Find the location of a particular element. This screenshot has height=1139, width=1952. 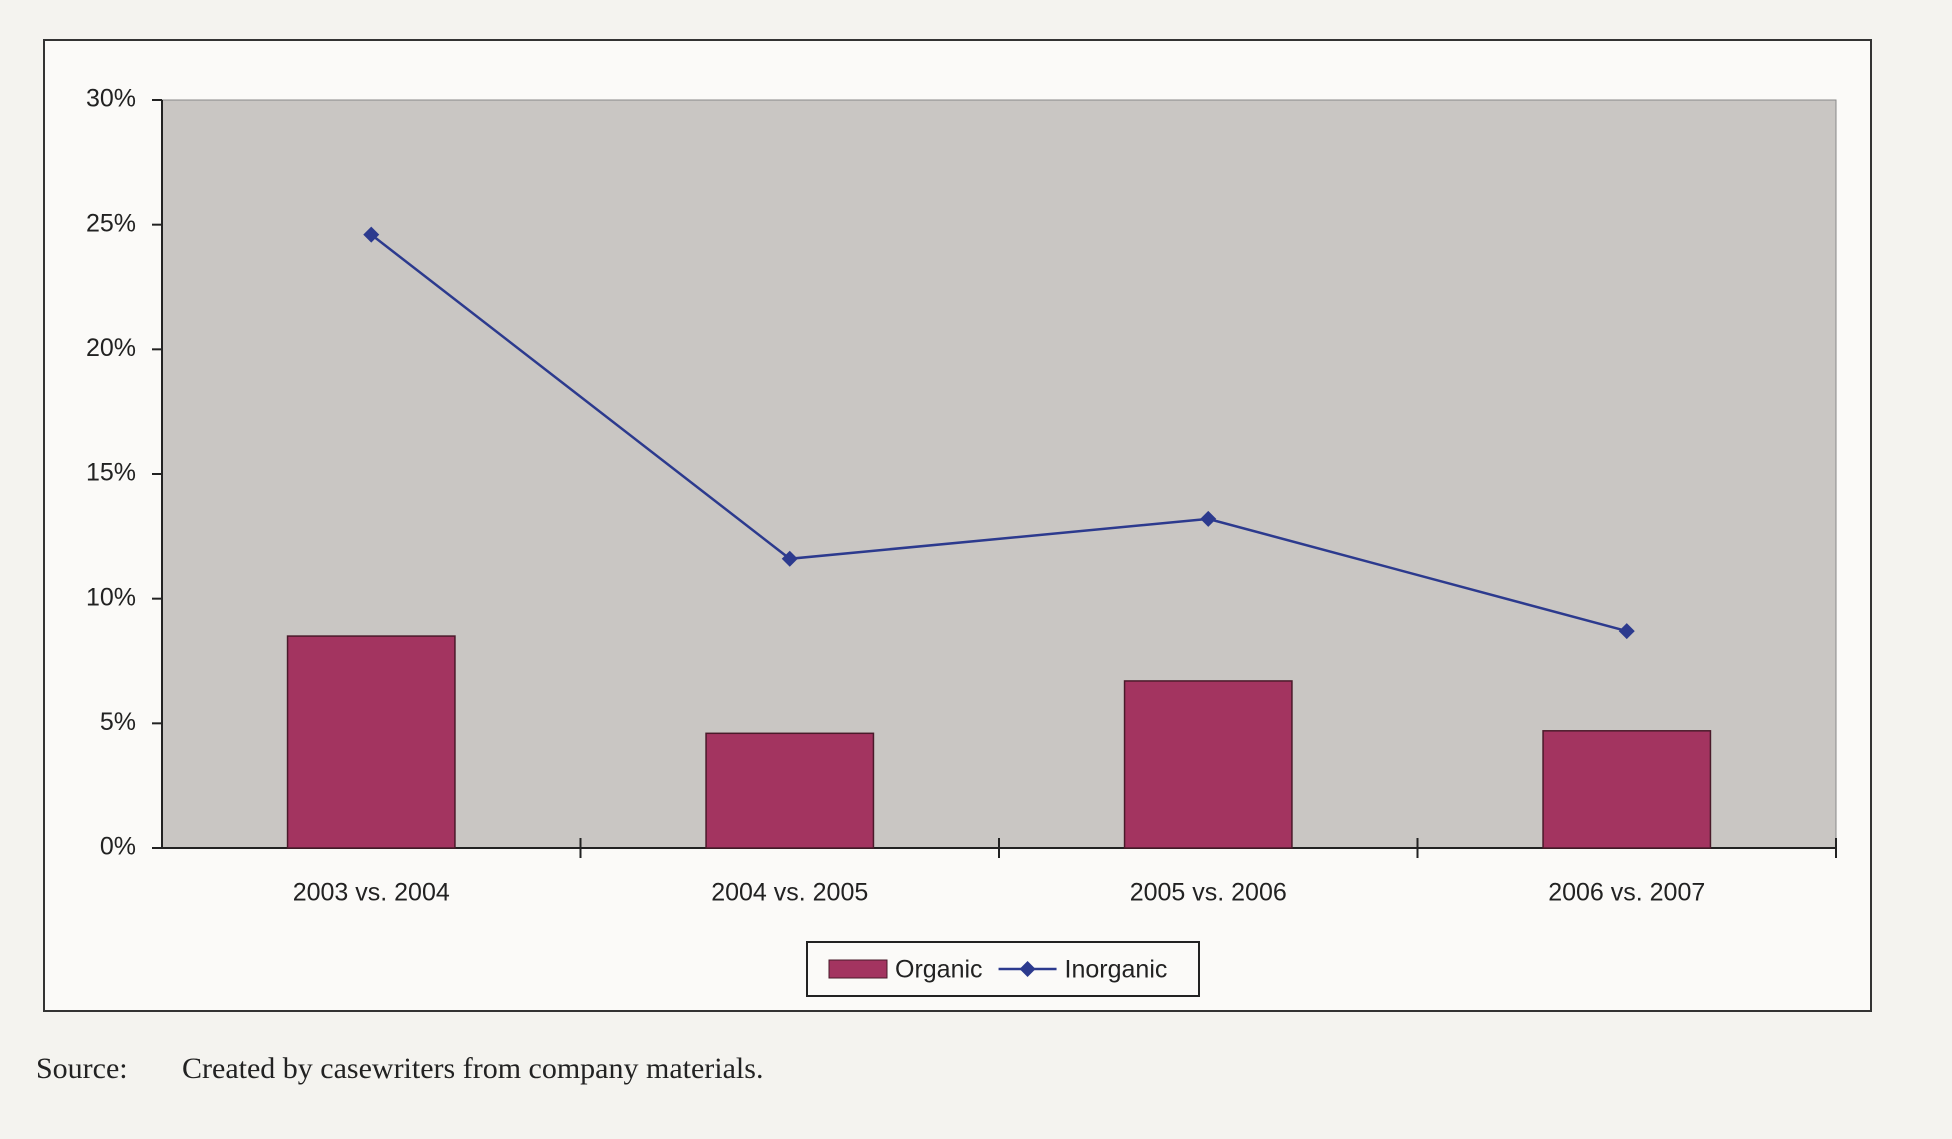

legend-marker is located at coordinates (1027, 969).